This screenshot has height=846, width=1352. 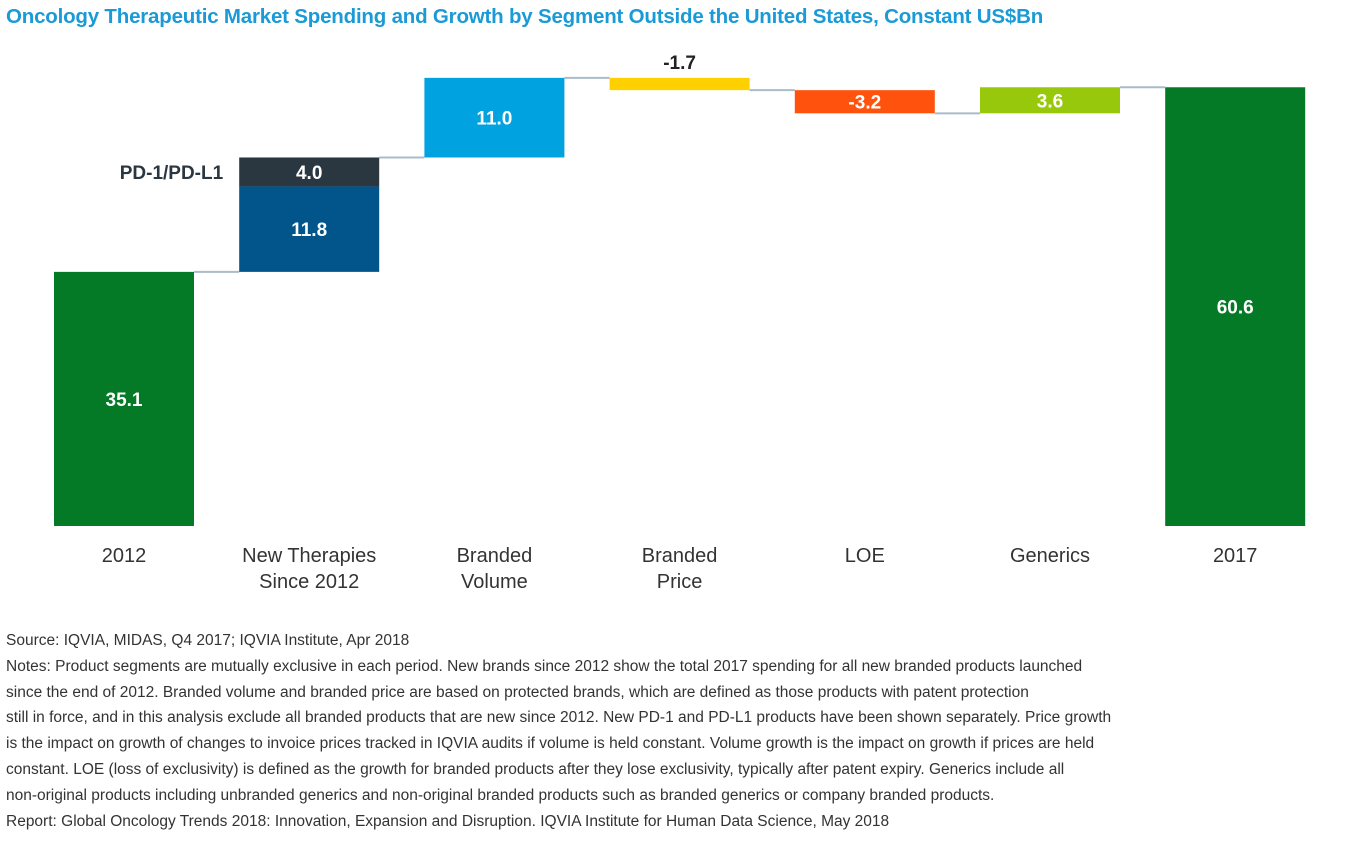 I want to click on category-label: LOE, so click(x=865, y=556).